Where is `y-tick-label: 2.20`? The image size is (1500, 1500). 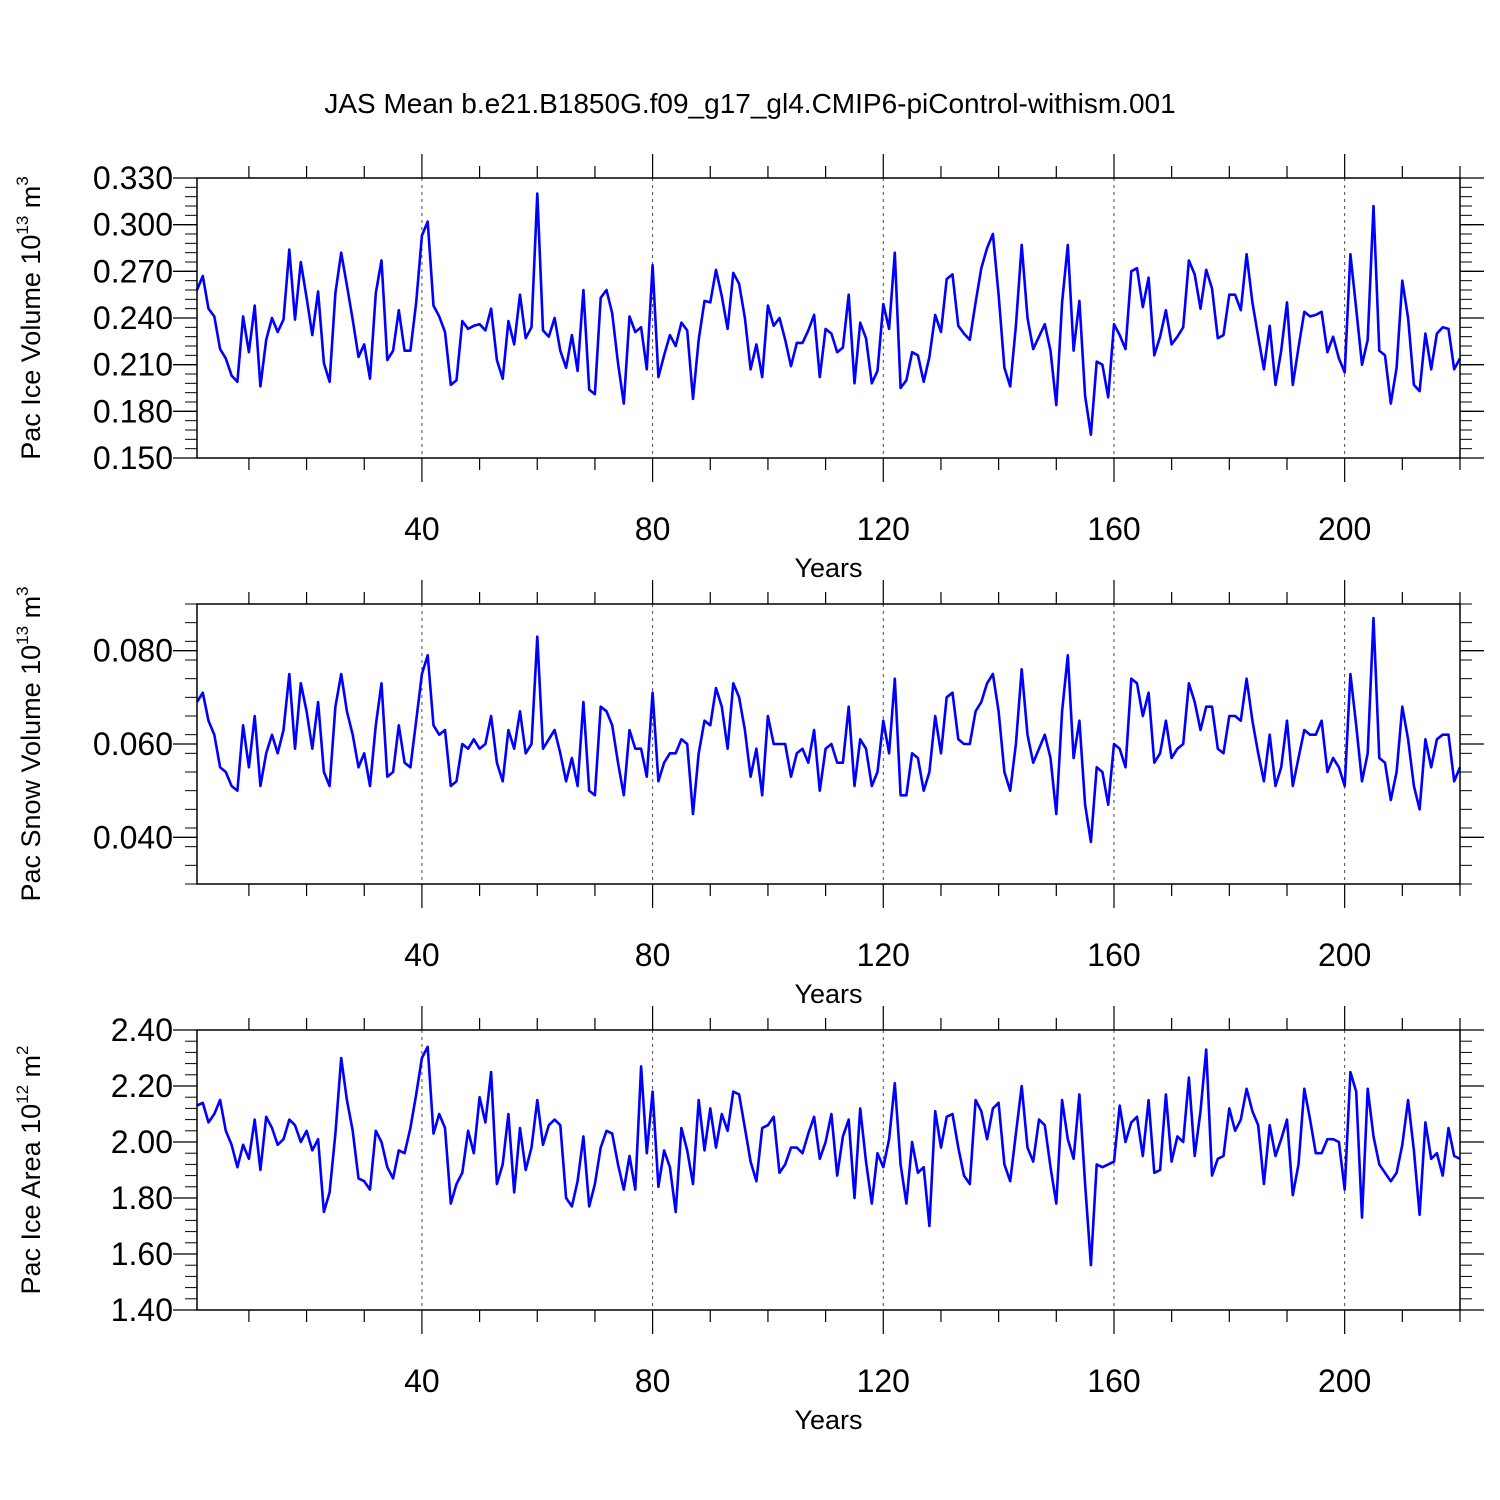 y-tick-label: 2.20 is located at coordinates (142, 1086).